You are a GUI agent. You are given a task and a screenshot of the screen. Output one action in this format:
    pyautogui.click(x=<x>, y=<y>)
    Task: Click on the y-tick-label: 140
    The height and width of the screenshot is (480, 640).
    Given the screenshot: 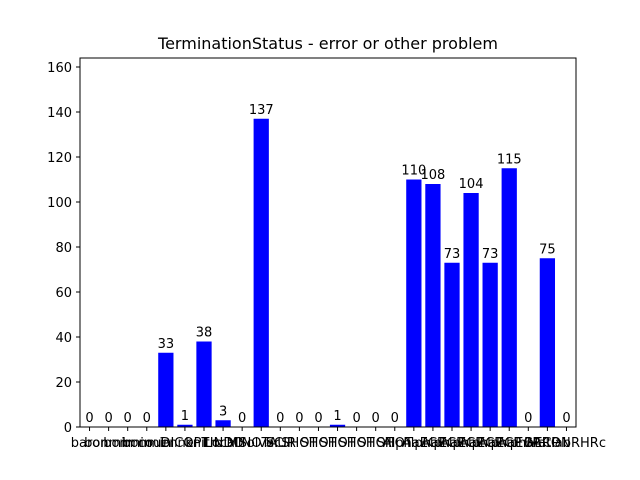 What is the action you would take?
    pyautogui.click(x=59, y=113)
    